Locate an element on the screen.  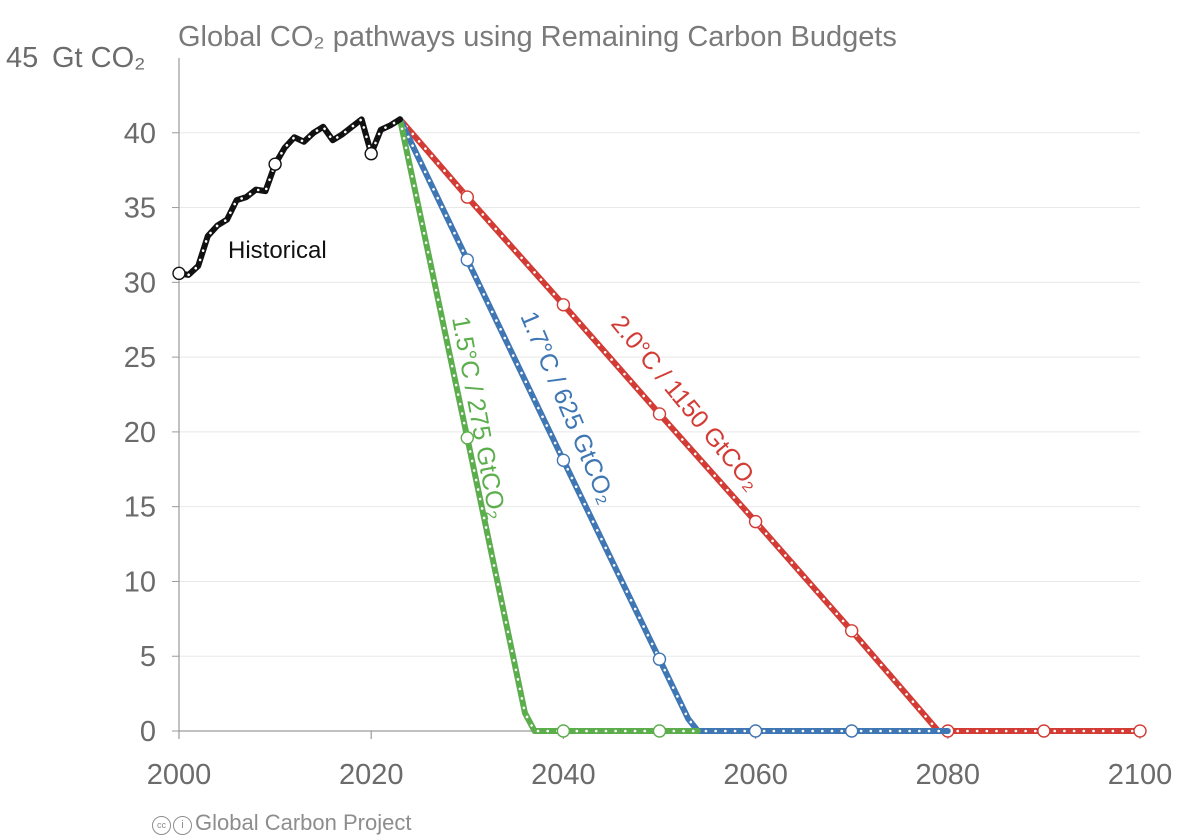
x-tick-label-2040: 2040 is located at coordinates (563, 775).